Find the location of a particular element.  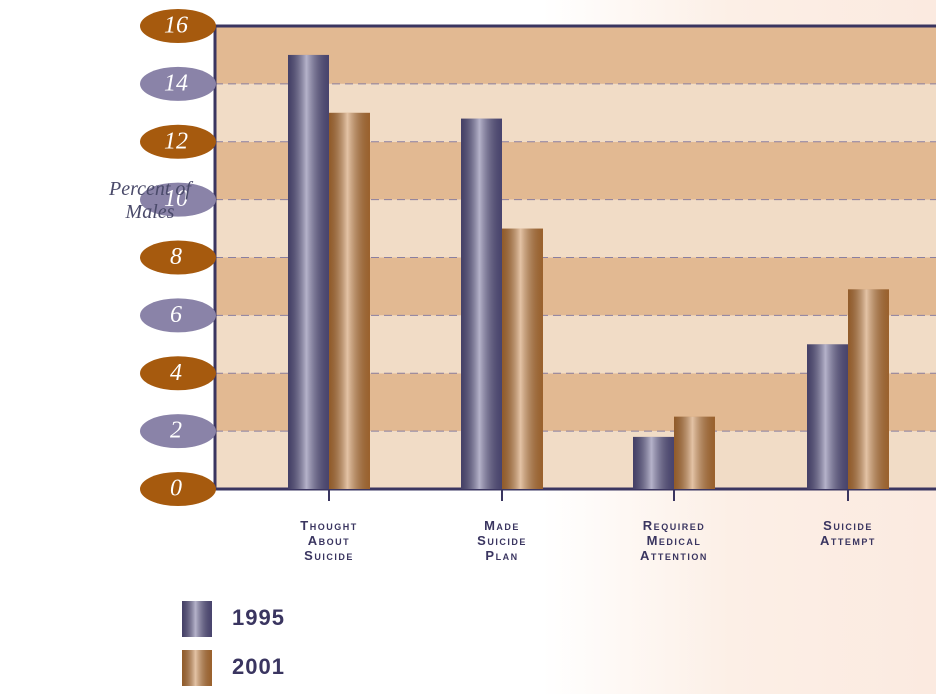

x-tick-label: Required Medical Attention is located at coordinates (674, 540).